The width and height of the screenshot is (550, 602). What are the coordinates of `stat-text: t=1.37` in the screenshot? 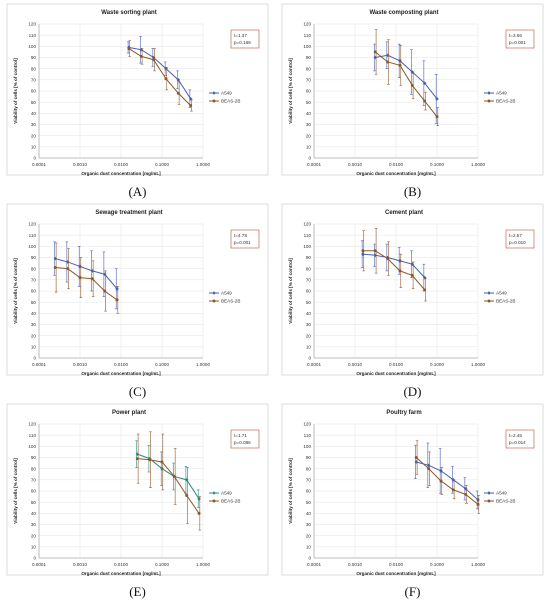 It's located at (240, 35).